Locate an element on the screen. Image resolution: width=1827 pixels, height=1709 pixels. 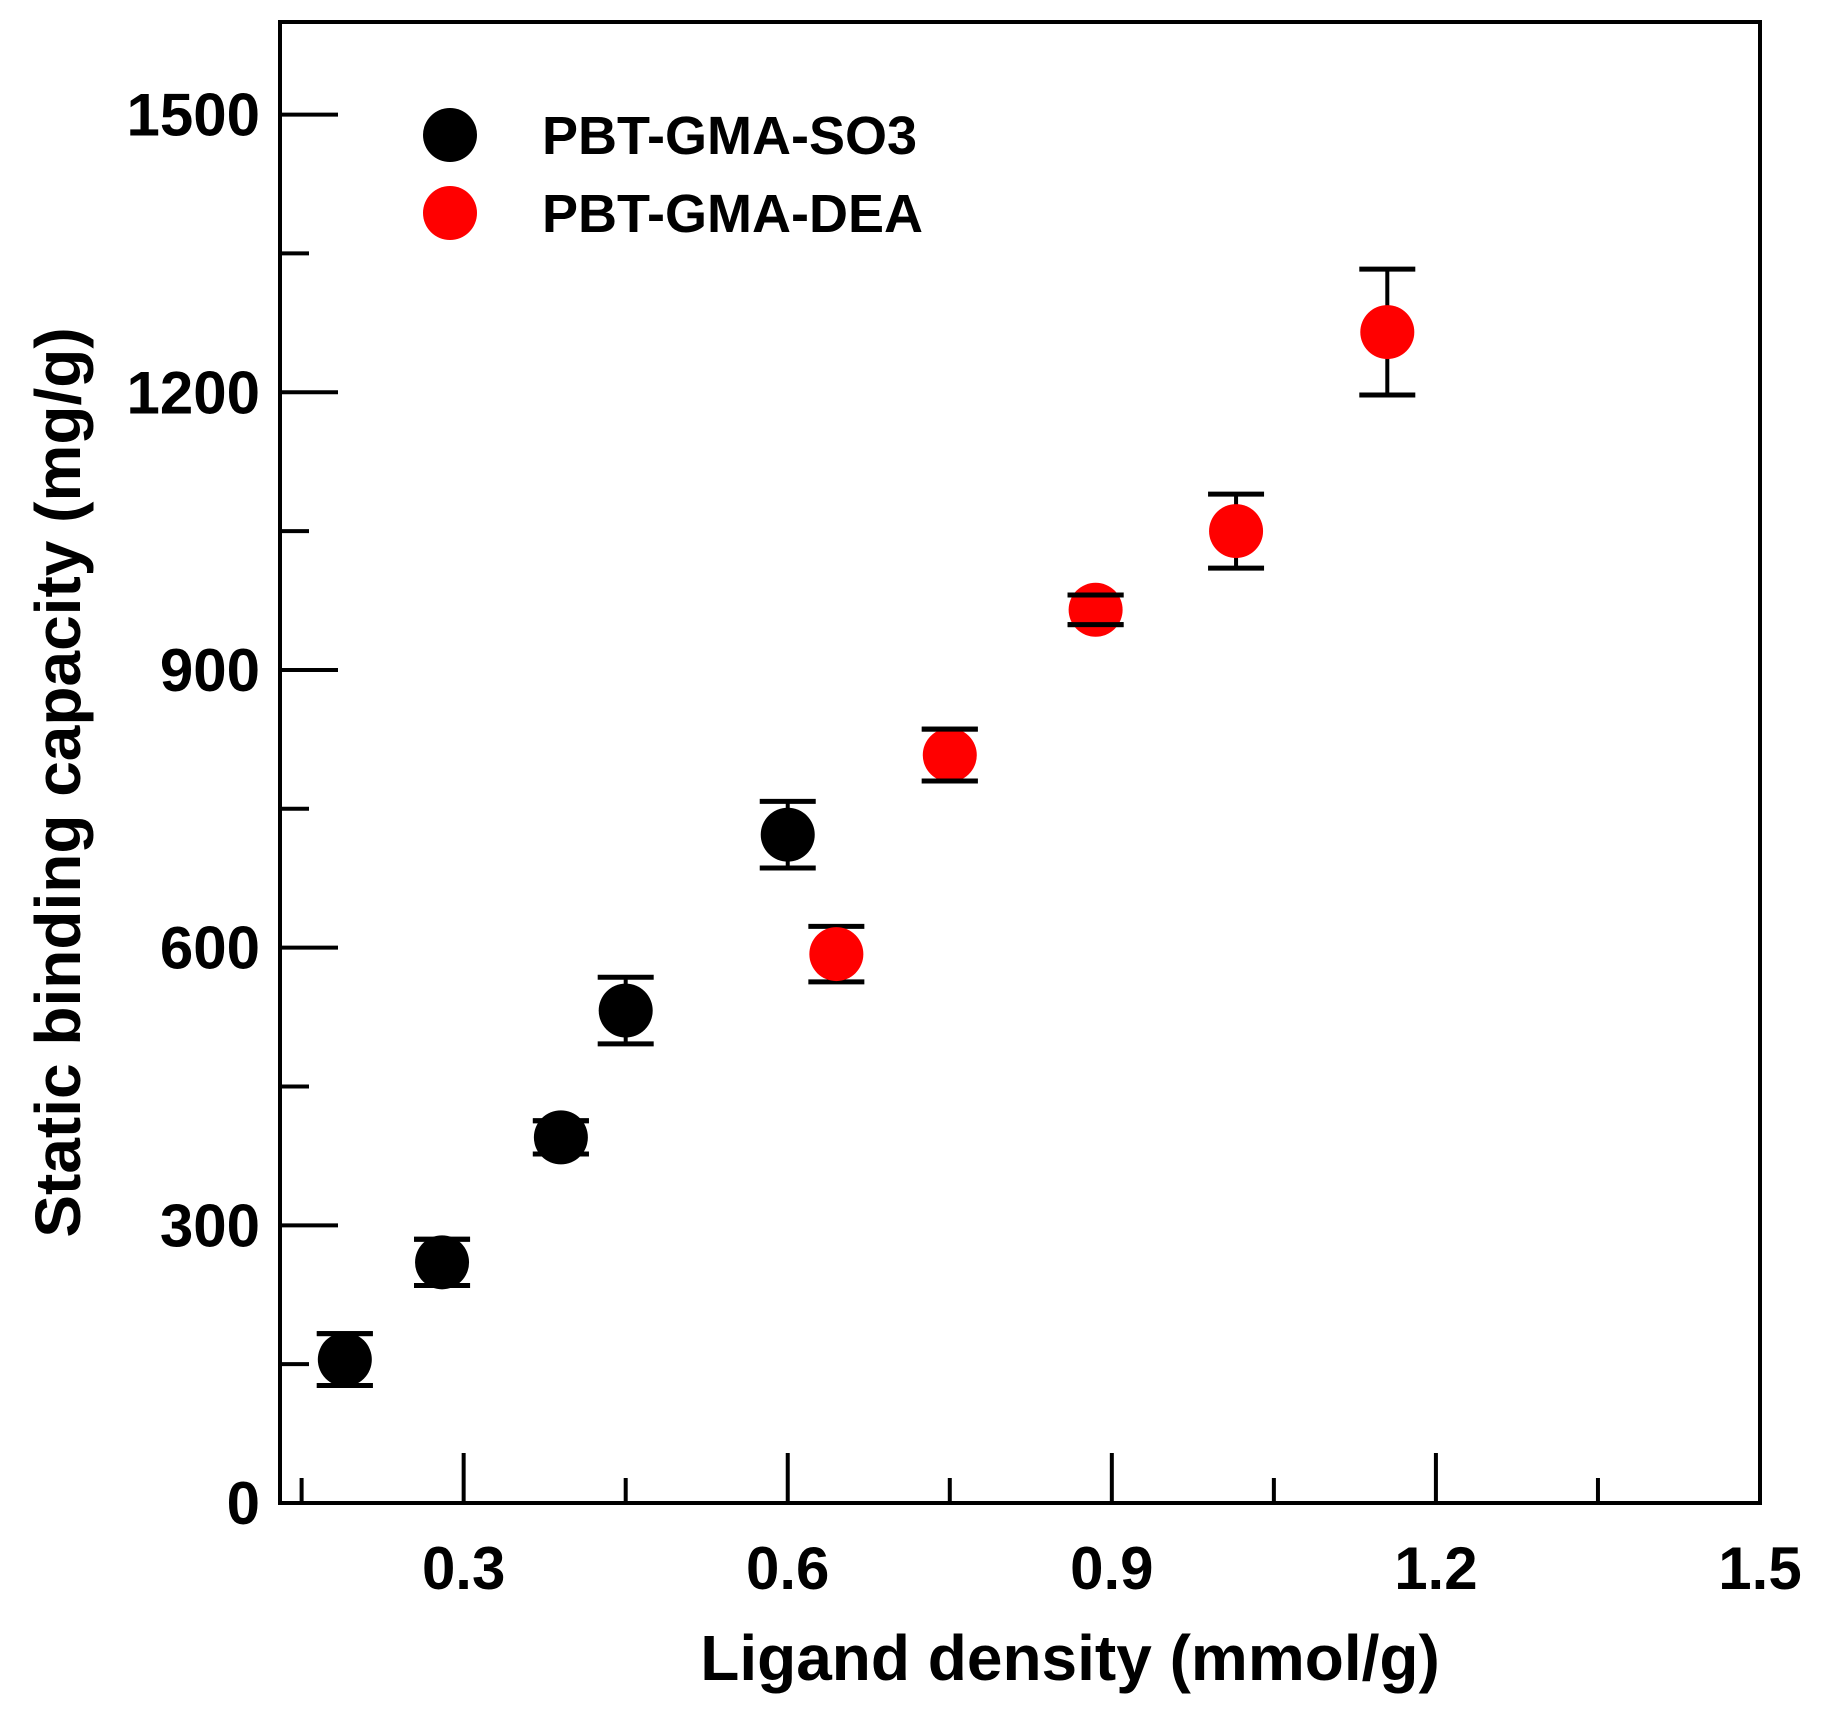
y-tick-label: 300 is located at coordinates (210, 1225).